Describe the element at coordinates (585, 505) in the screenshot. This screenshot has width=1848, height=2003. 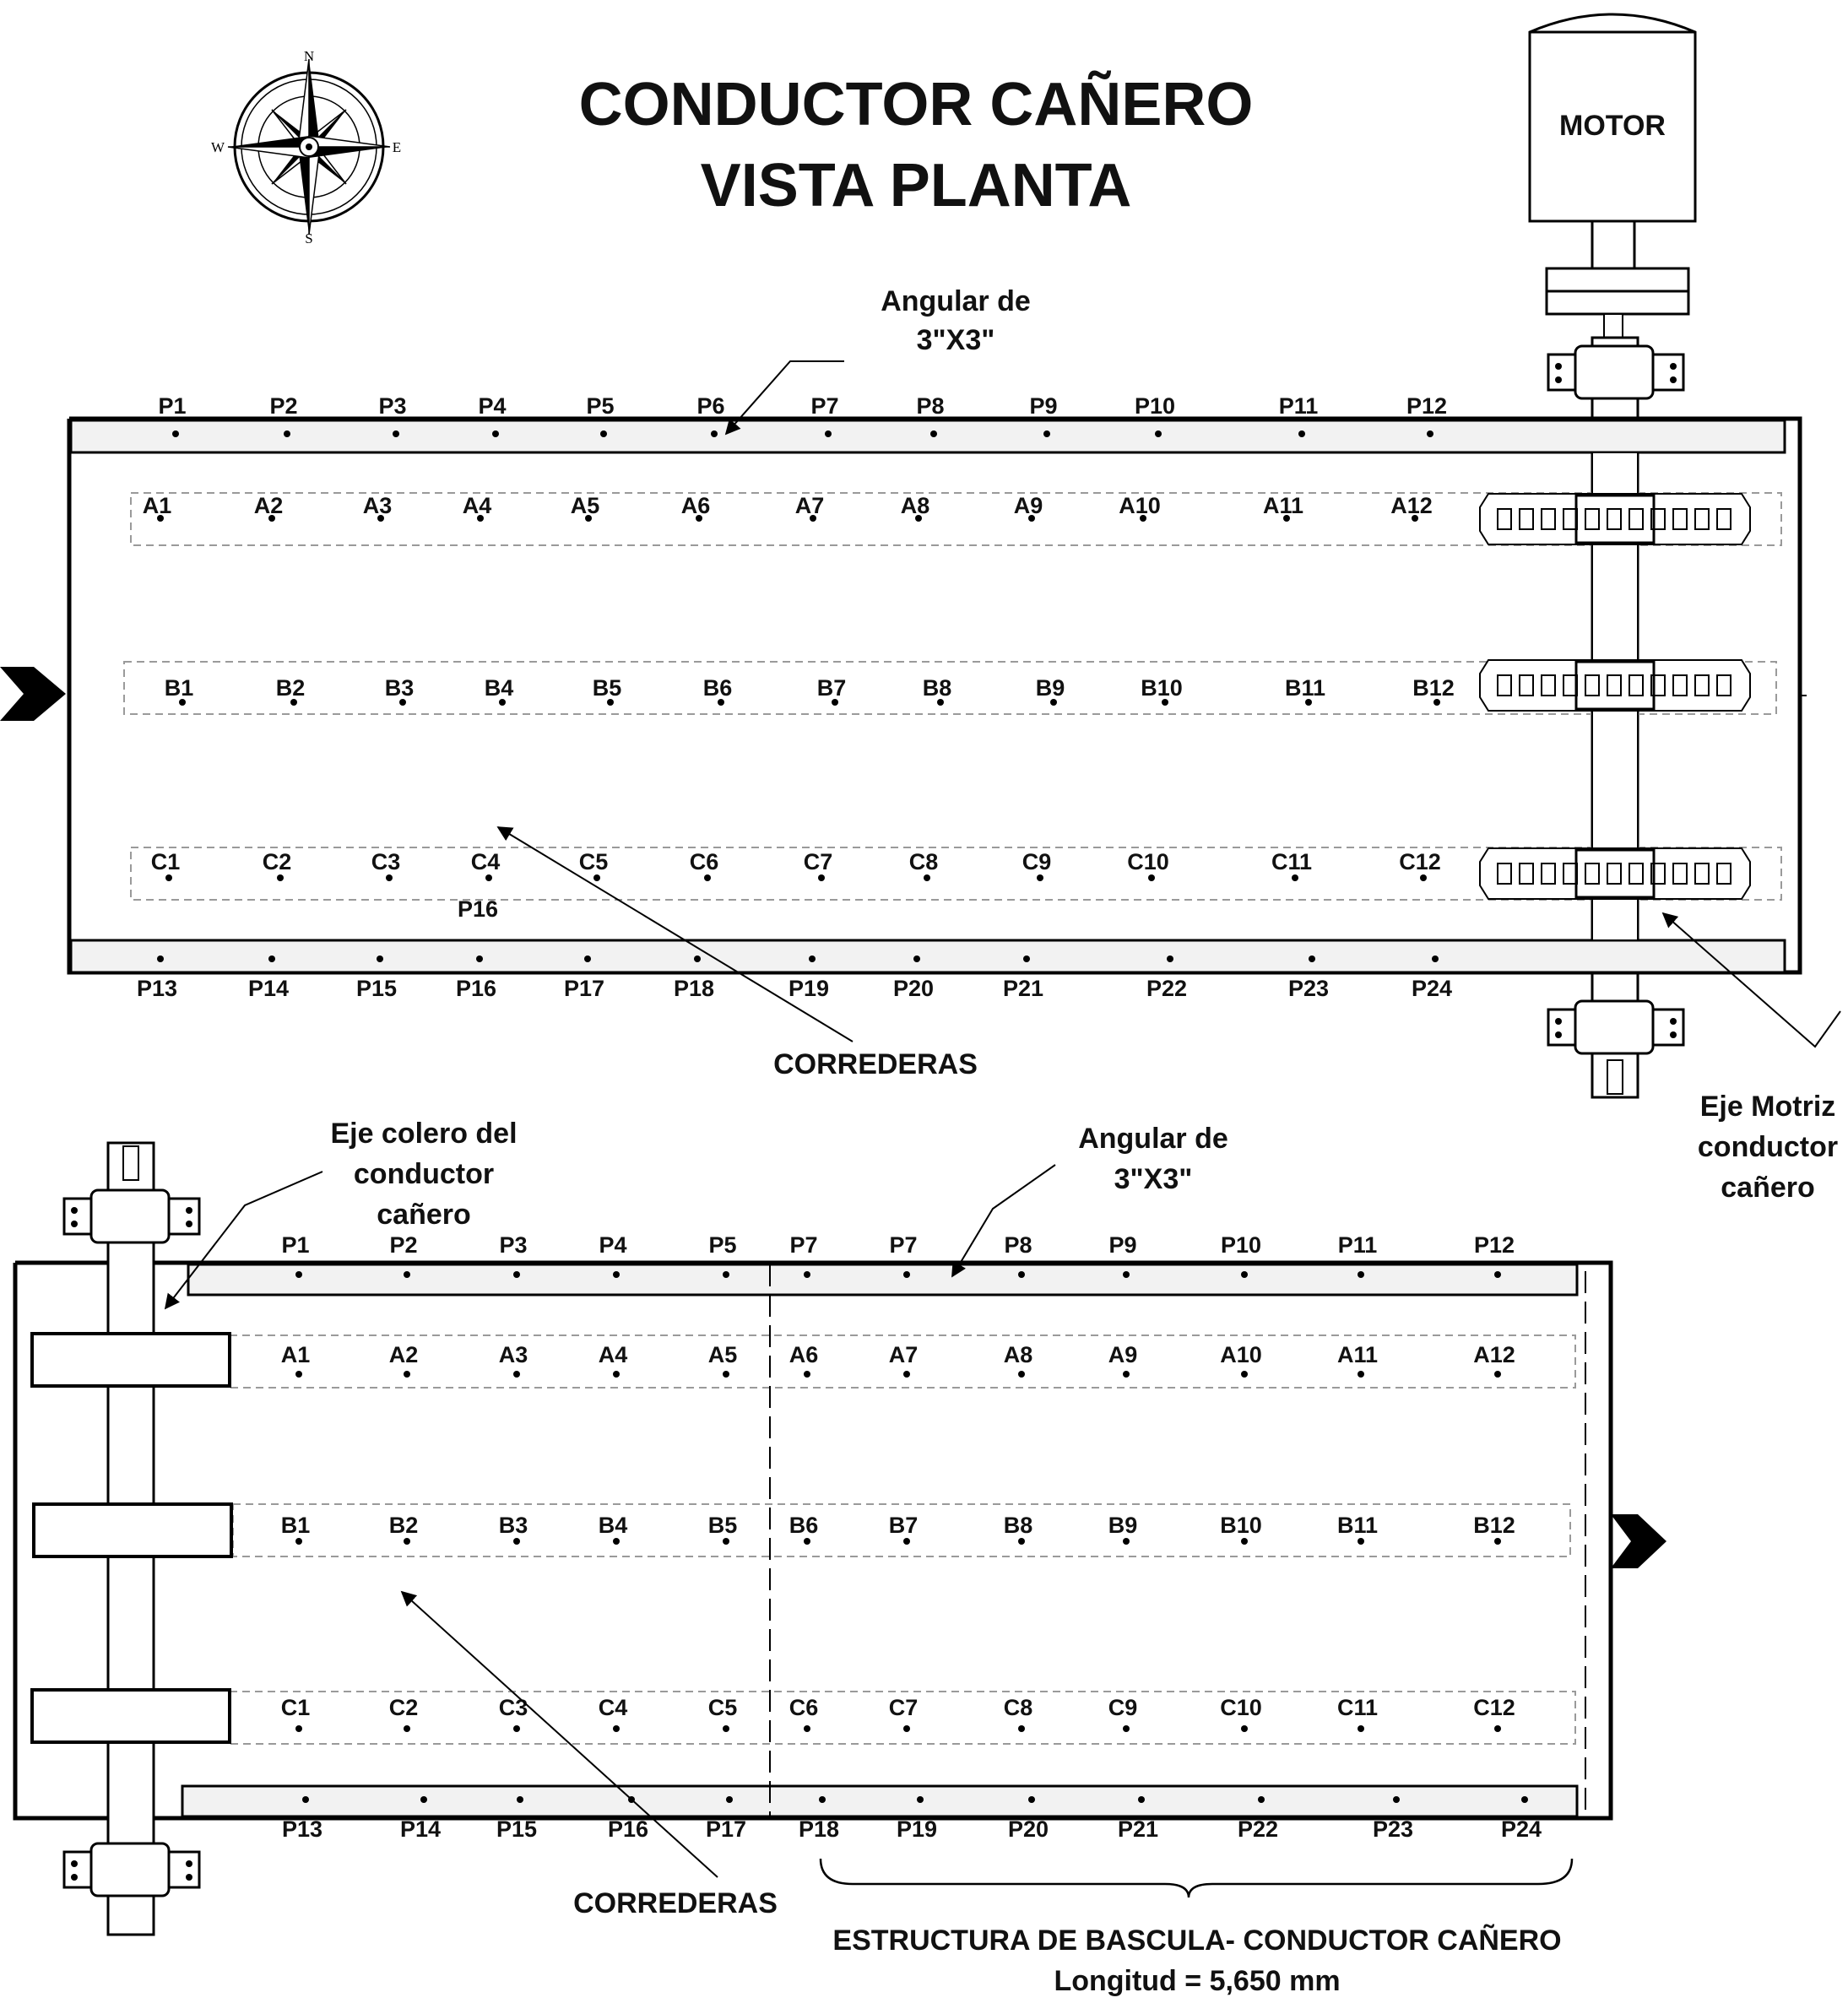
I see `top-a-label-5: A5` at that location.